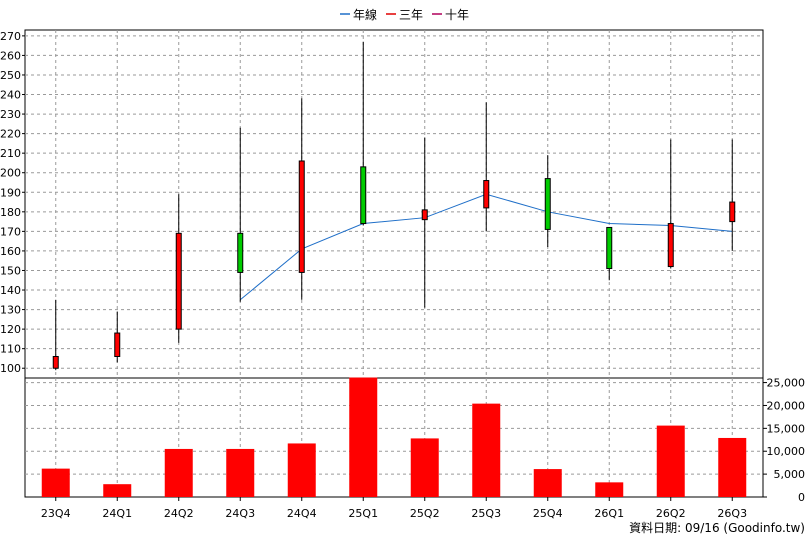 Image resolution: width=808 pixels, height=540 pixels. I want to click on legend-item: 三年, so click(404, 15).